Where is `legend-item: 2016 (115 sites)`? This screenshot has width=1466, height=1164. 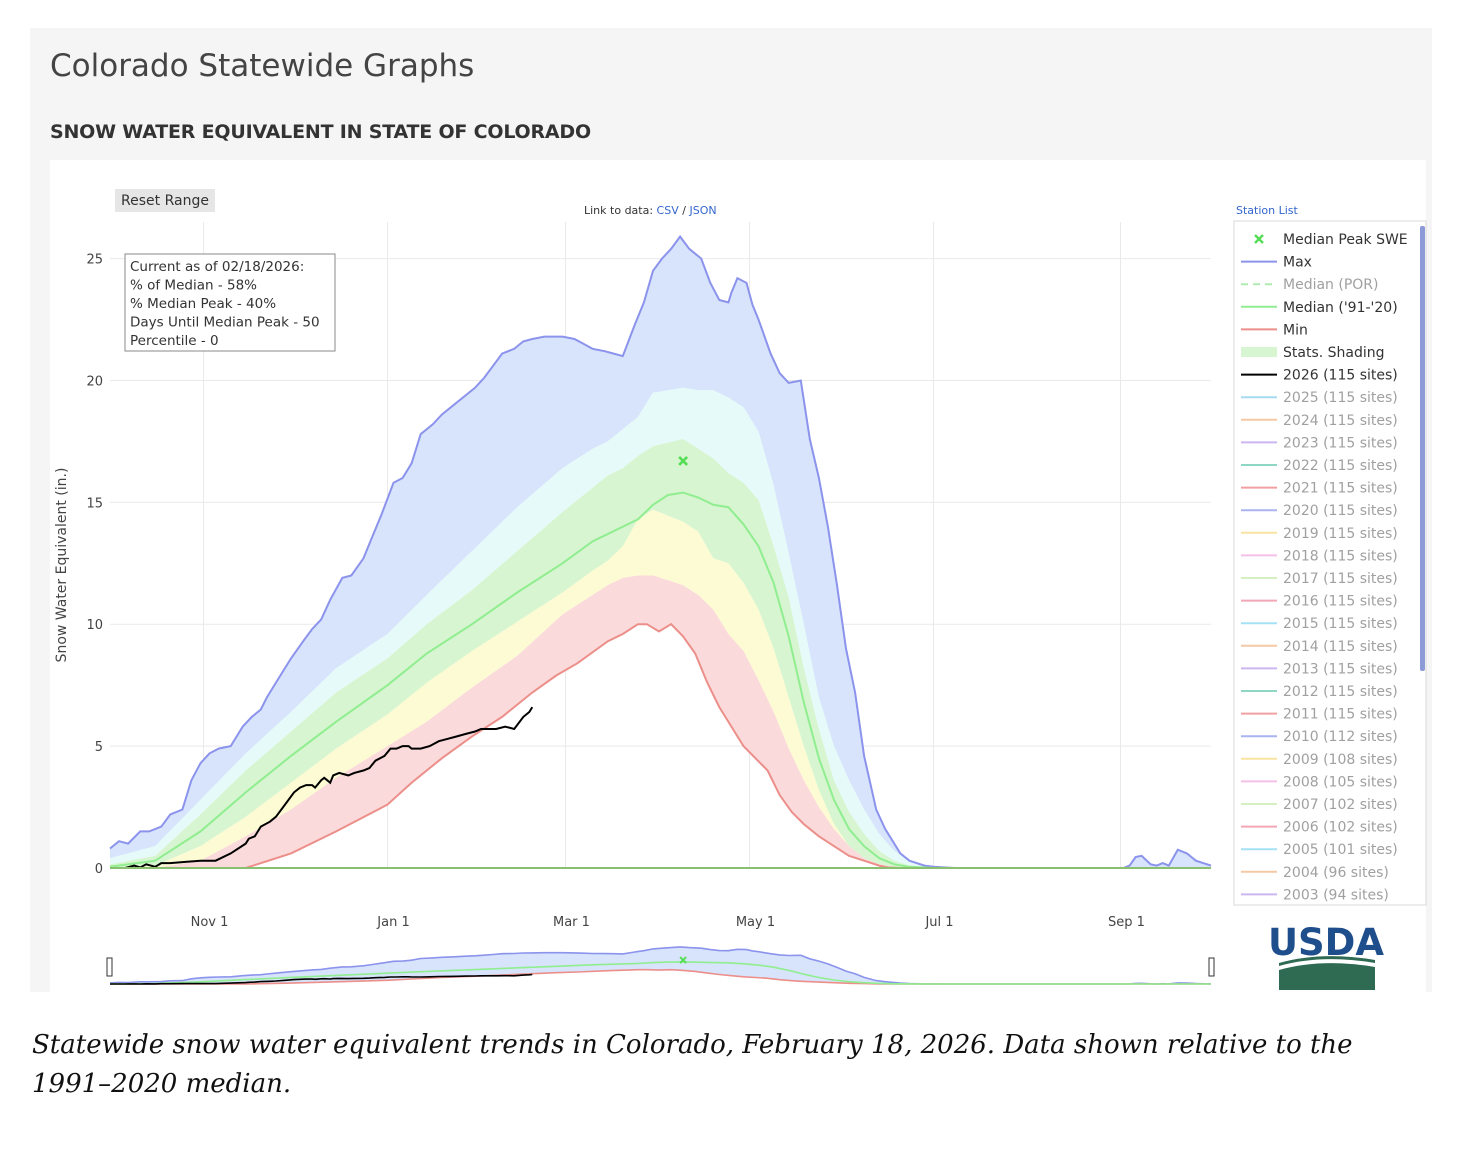
legend-item: 2016 (115 sites) is located at coordinates (1319, 602).